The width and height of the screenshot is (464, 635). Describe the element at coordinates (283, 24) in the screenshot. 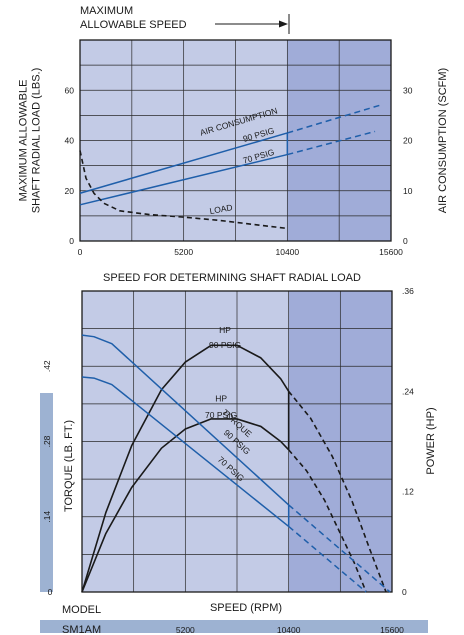

I see `max-speed-arrow-head` at that location.